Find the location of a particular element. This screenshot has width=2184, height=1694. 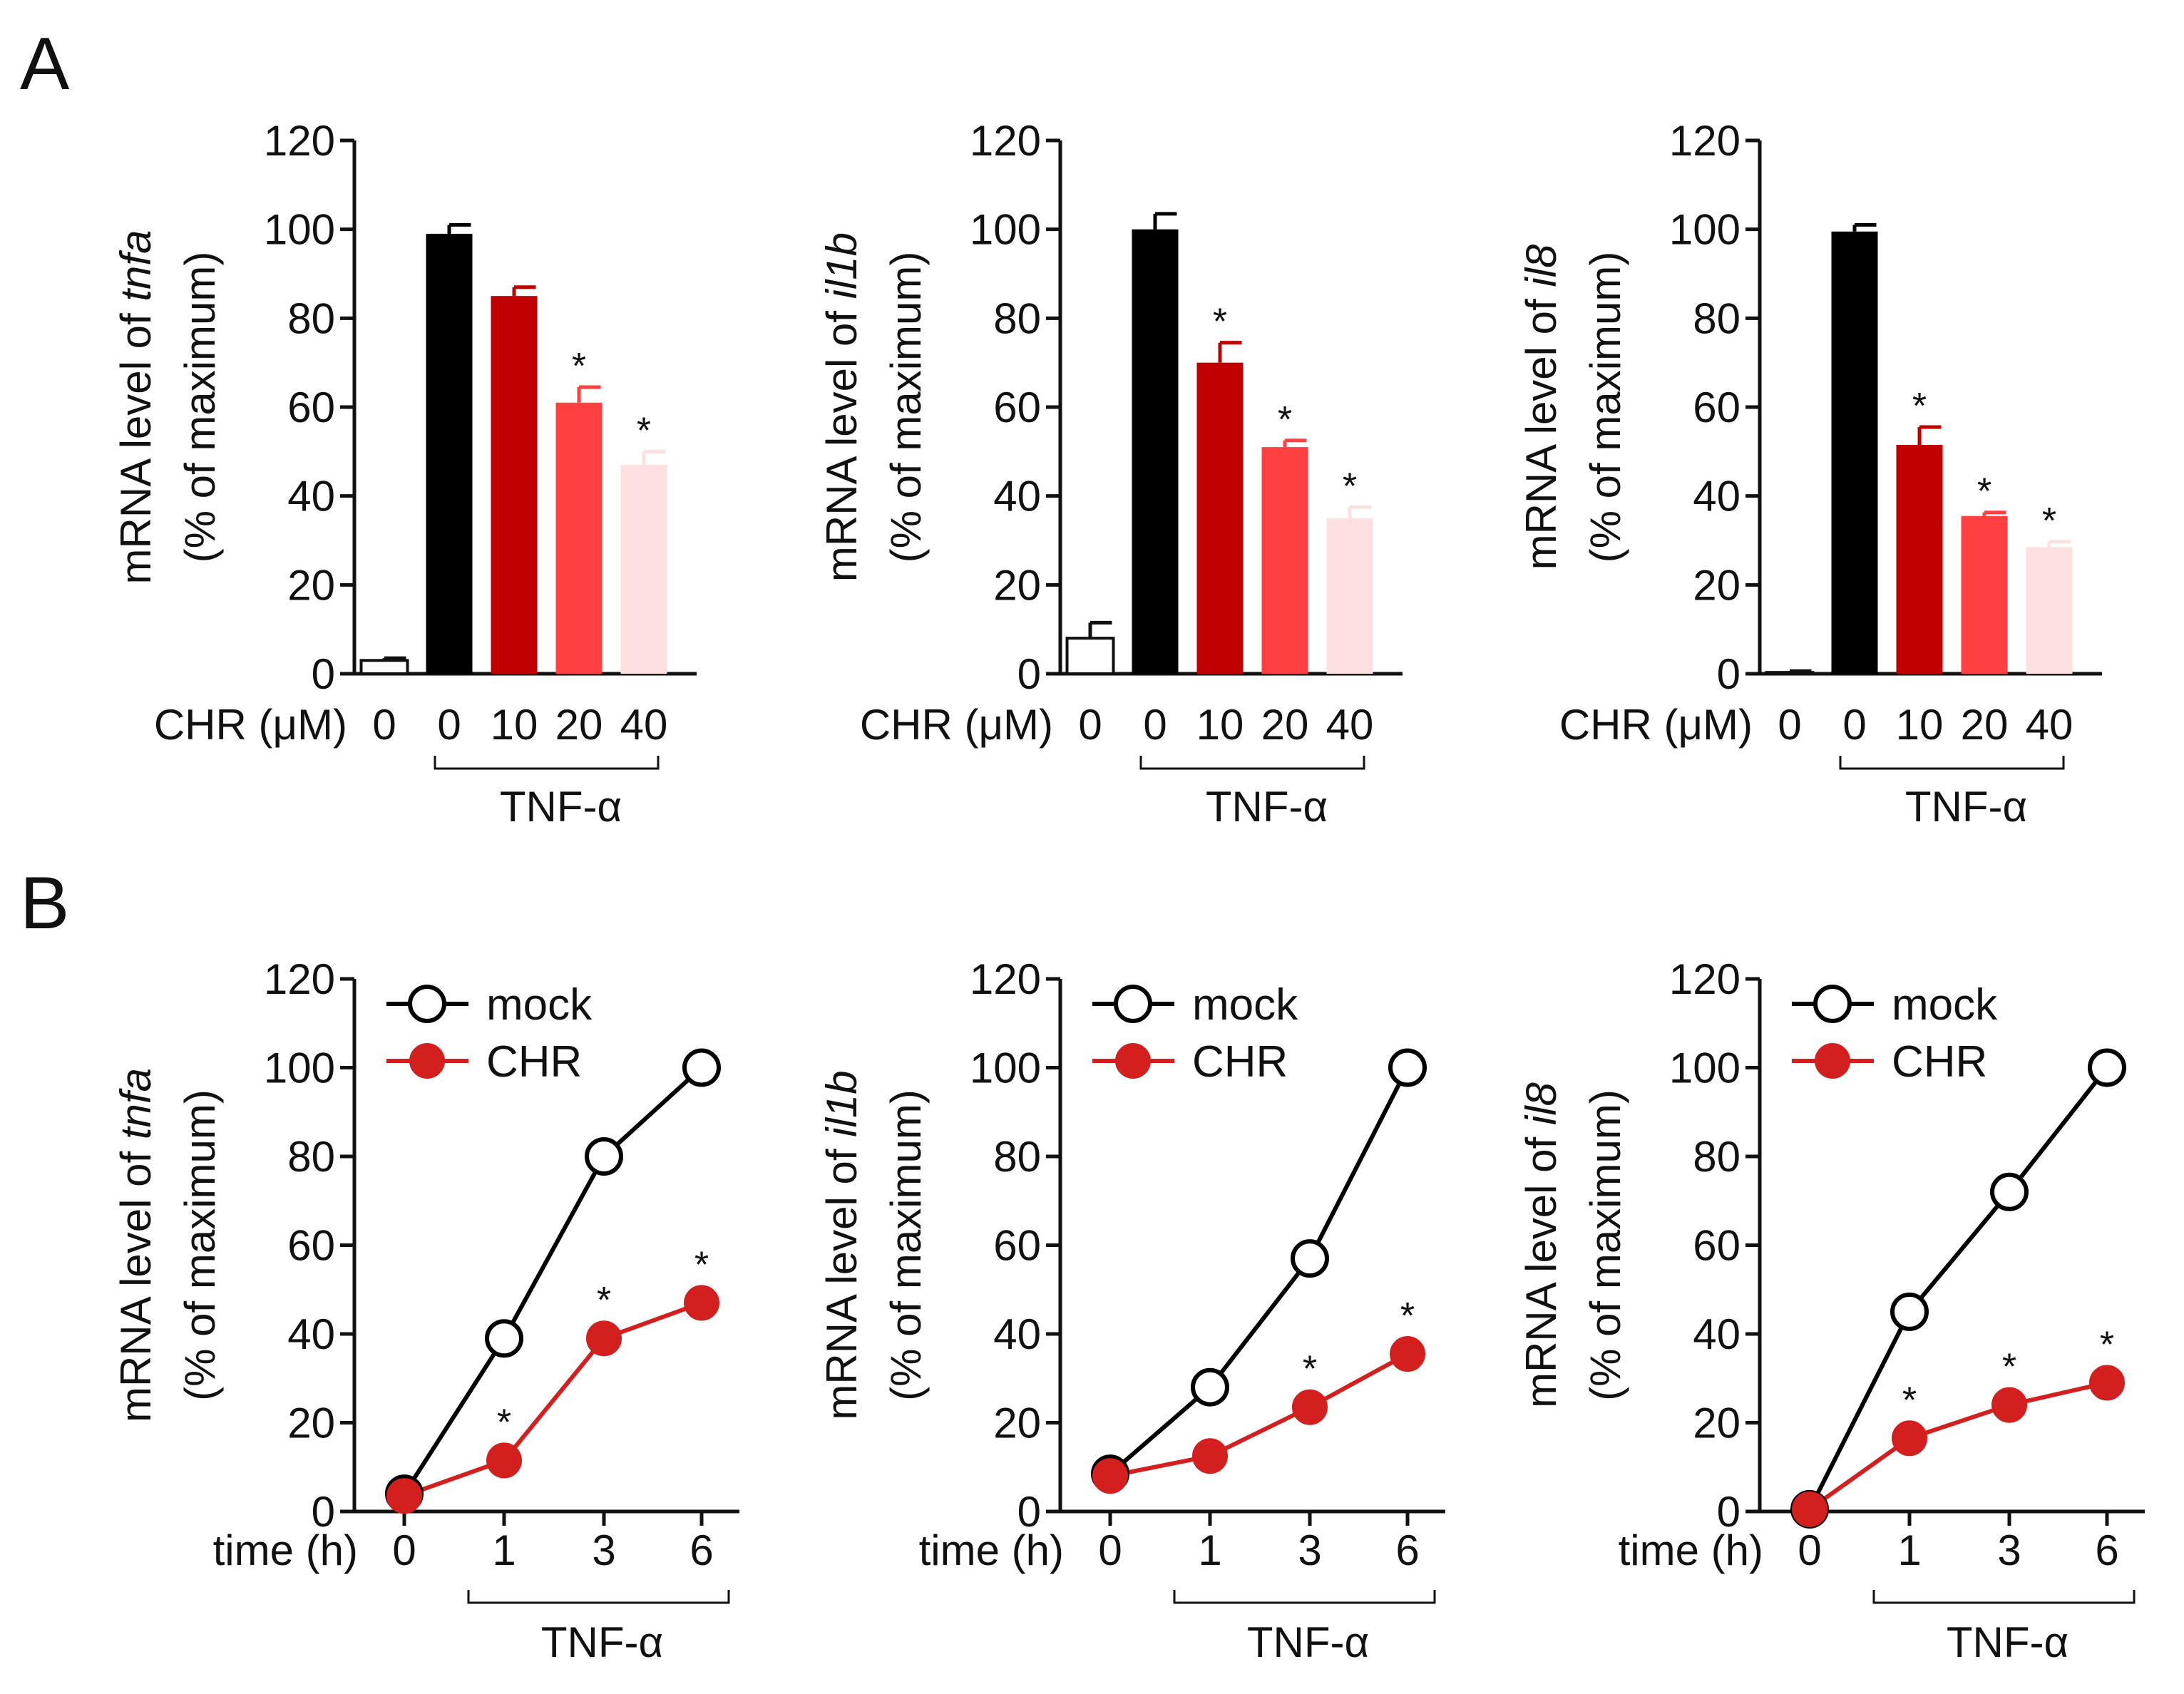

y-tick-label: 20 is located at coordinates (311, 1423).